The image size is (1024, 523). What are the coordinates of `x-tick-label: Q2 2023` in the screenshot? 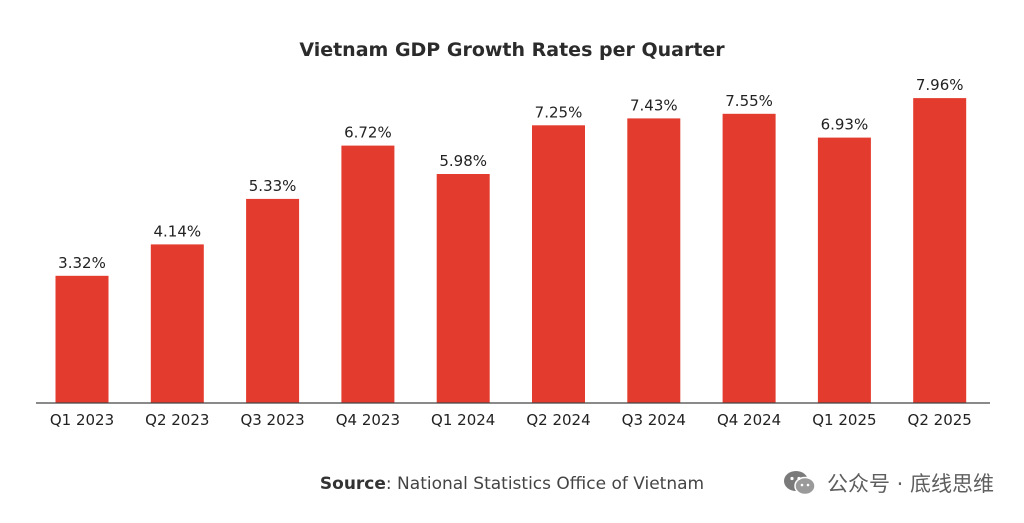 It's located at (177, 420).